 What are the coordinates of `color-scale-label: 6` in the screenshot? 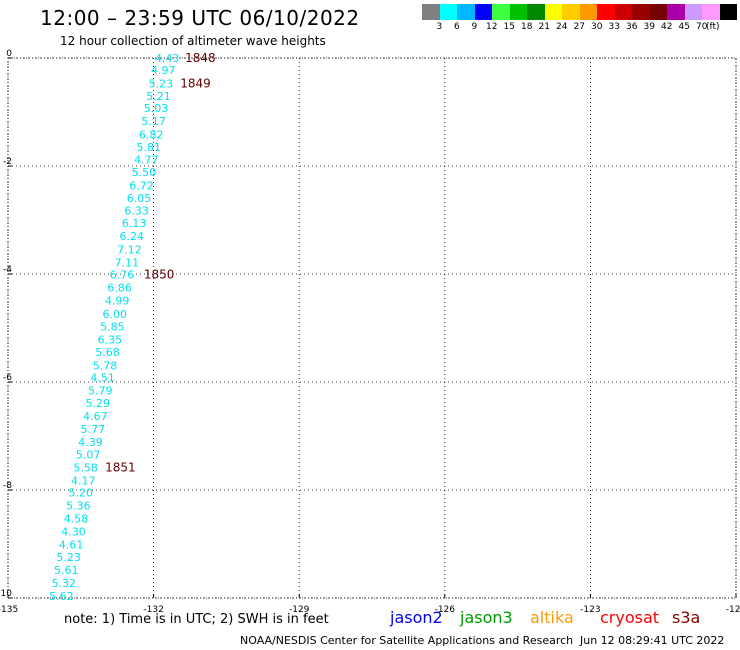 It's located at (457, 27).